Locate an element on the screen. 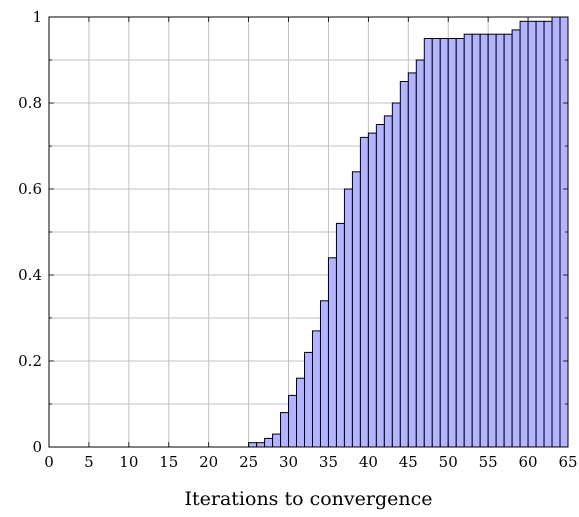 The height and width of the screenshot is (517, 579). x-tick-label: 60 is located at coordinates (528, 462).